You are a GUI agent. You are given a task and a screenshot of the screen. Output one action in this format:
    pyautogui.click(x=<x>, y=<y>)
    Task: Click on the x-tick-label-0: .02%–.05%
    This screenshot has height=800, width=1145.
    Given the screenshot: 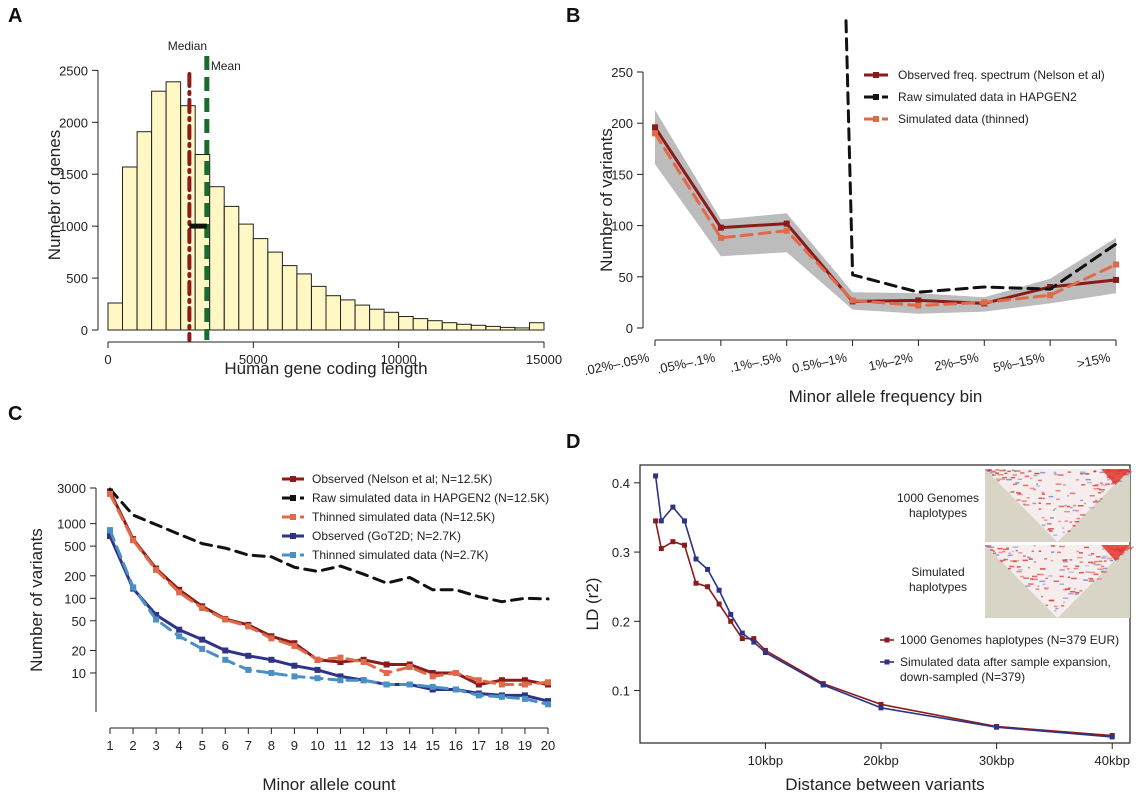 What is the action you would take?
    pyautogui.click(x=616, y=364)
    